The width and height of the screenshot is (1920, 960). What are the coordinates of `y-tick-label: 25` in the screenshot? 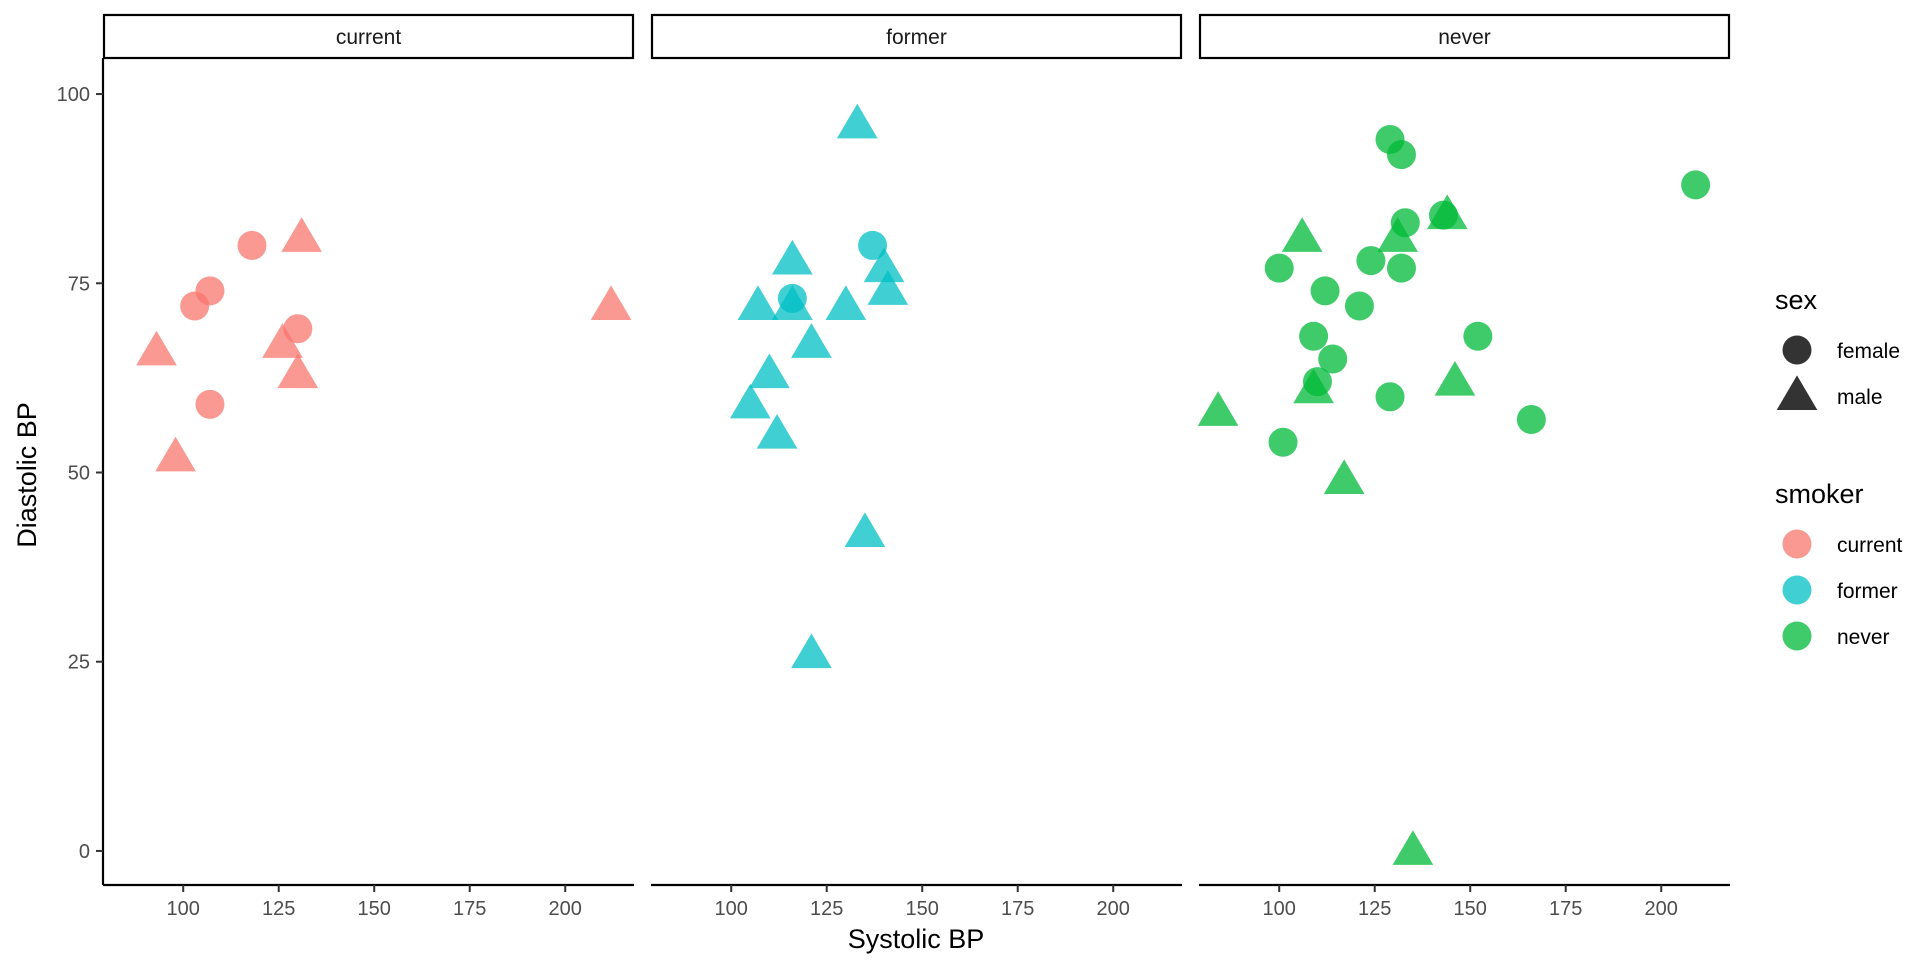 It's located at (79, 663).